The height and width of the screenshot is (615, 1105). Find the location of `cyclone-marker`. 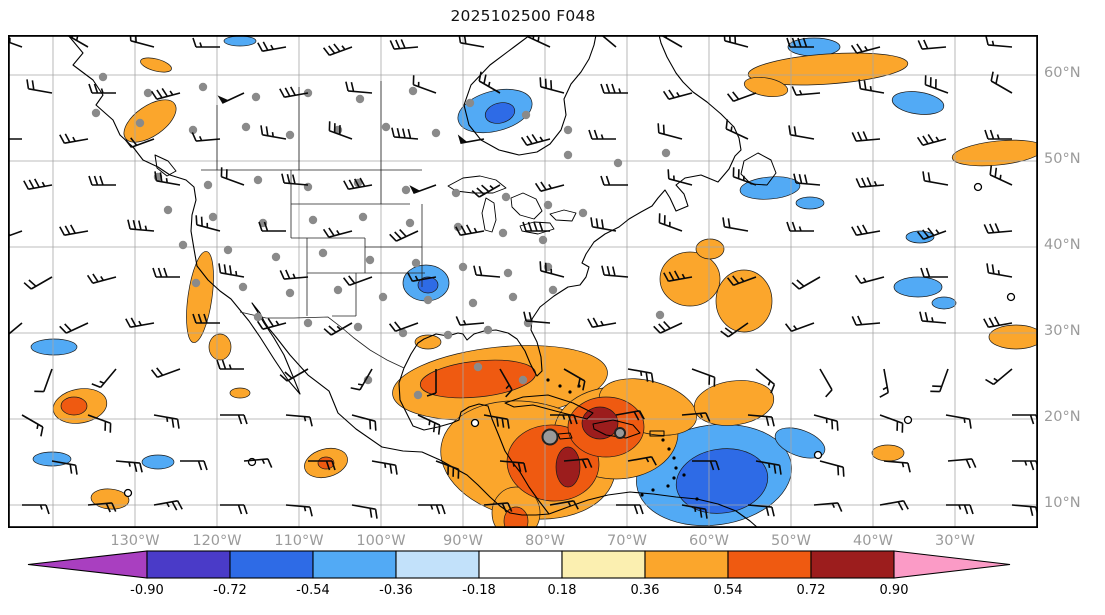

cyclone-marker is located at coordinates (550, 437).